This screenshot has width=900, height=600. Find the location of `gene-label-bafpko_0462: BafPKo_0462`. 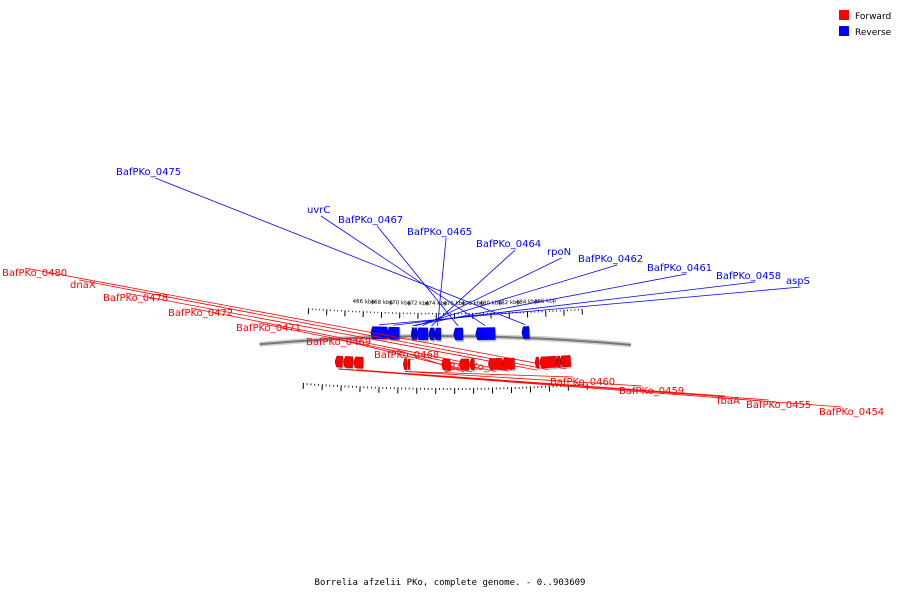

gene-label-bafpko_0462: BafPKo_0462 is located at coordinates (610, 259).